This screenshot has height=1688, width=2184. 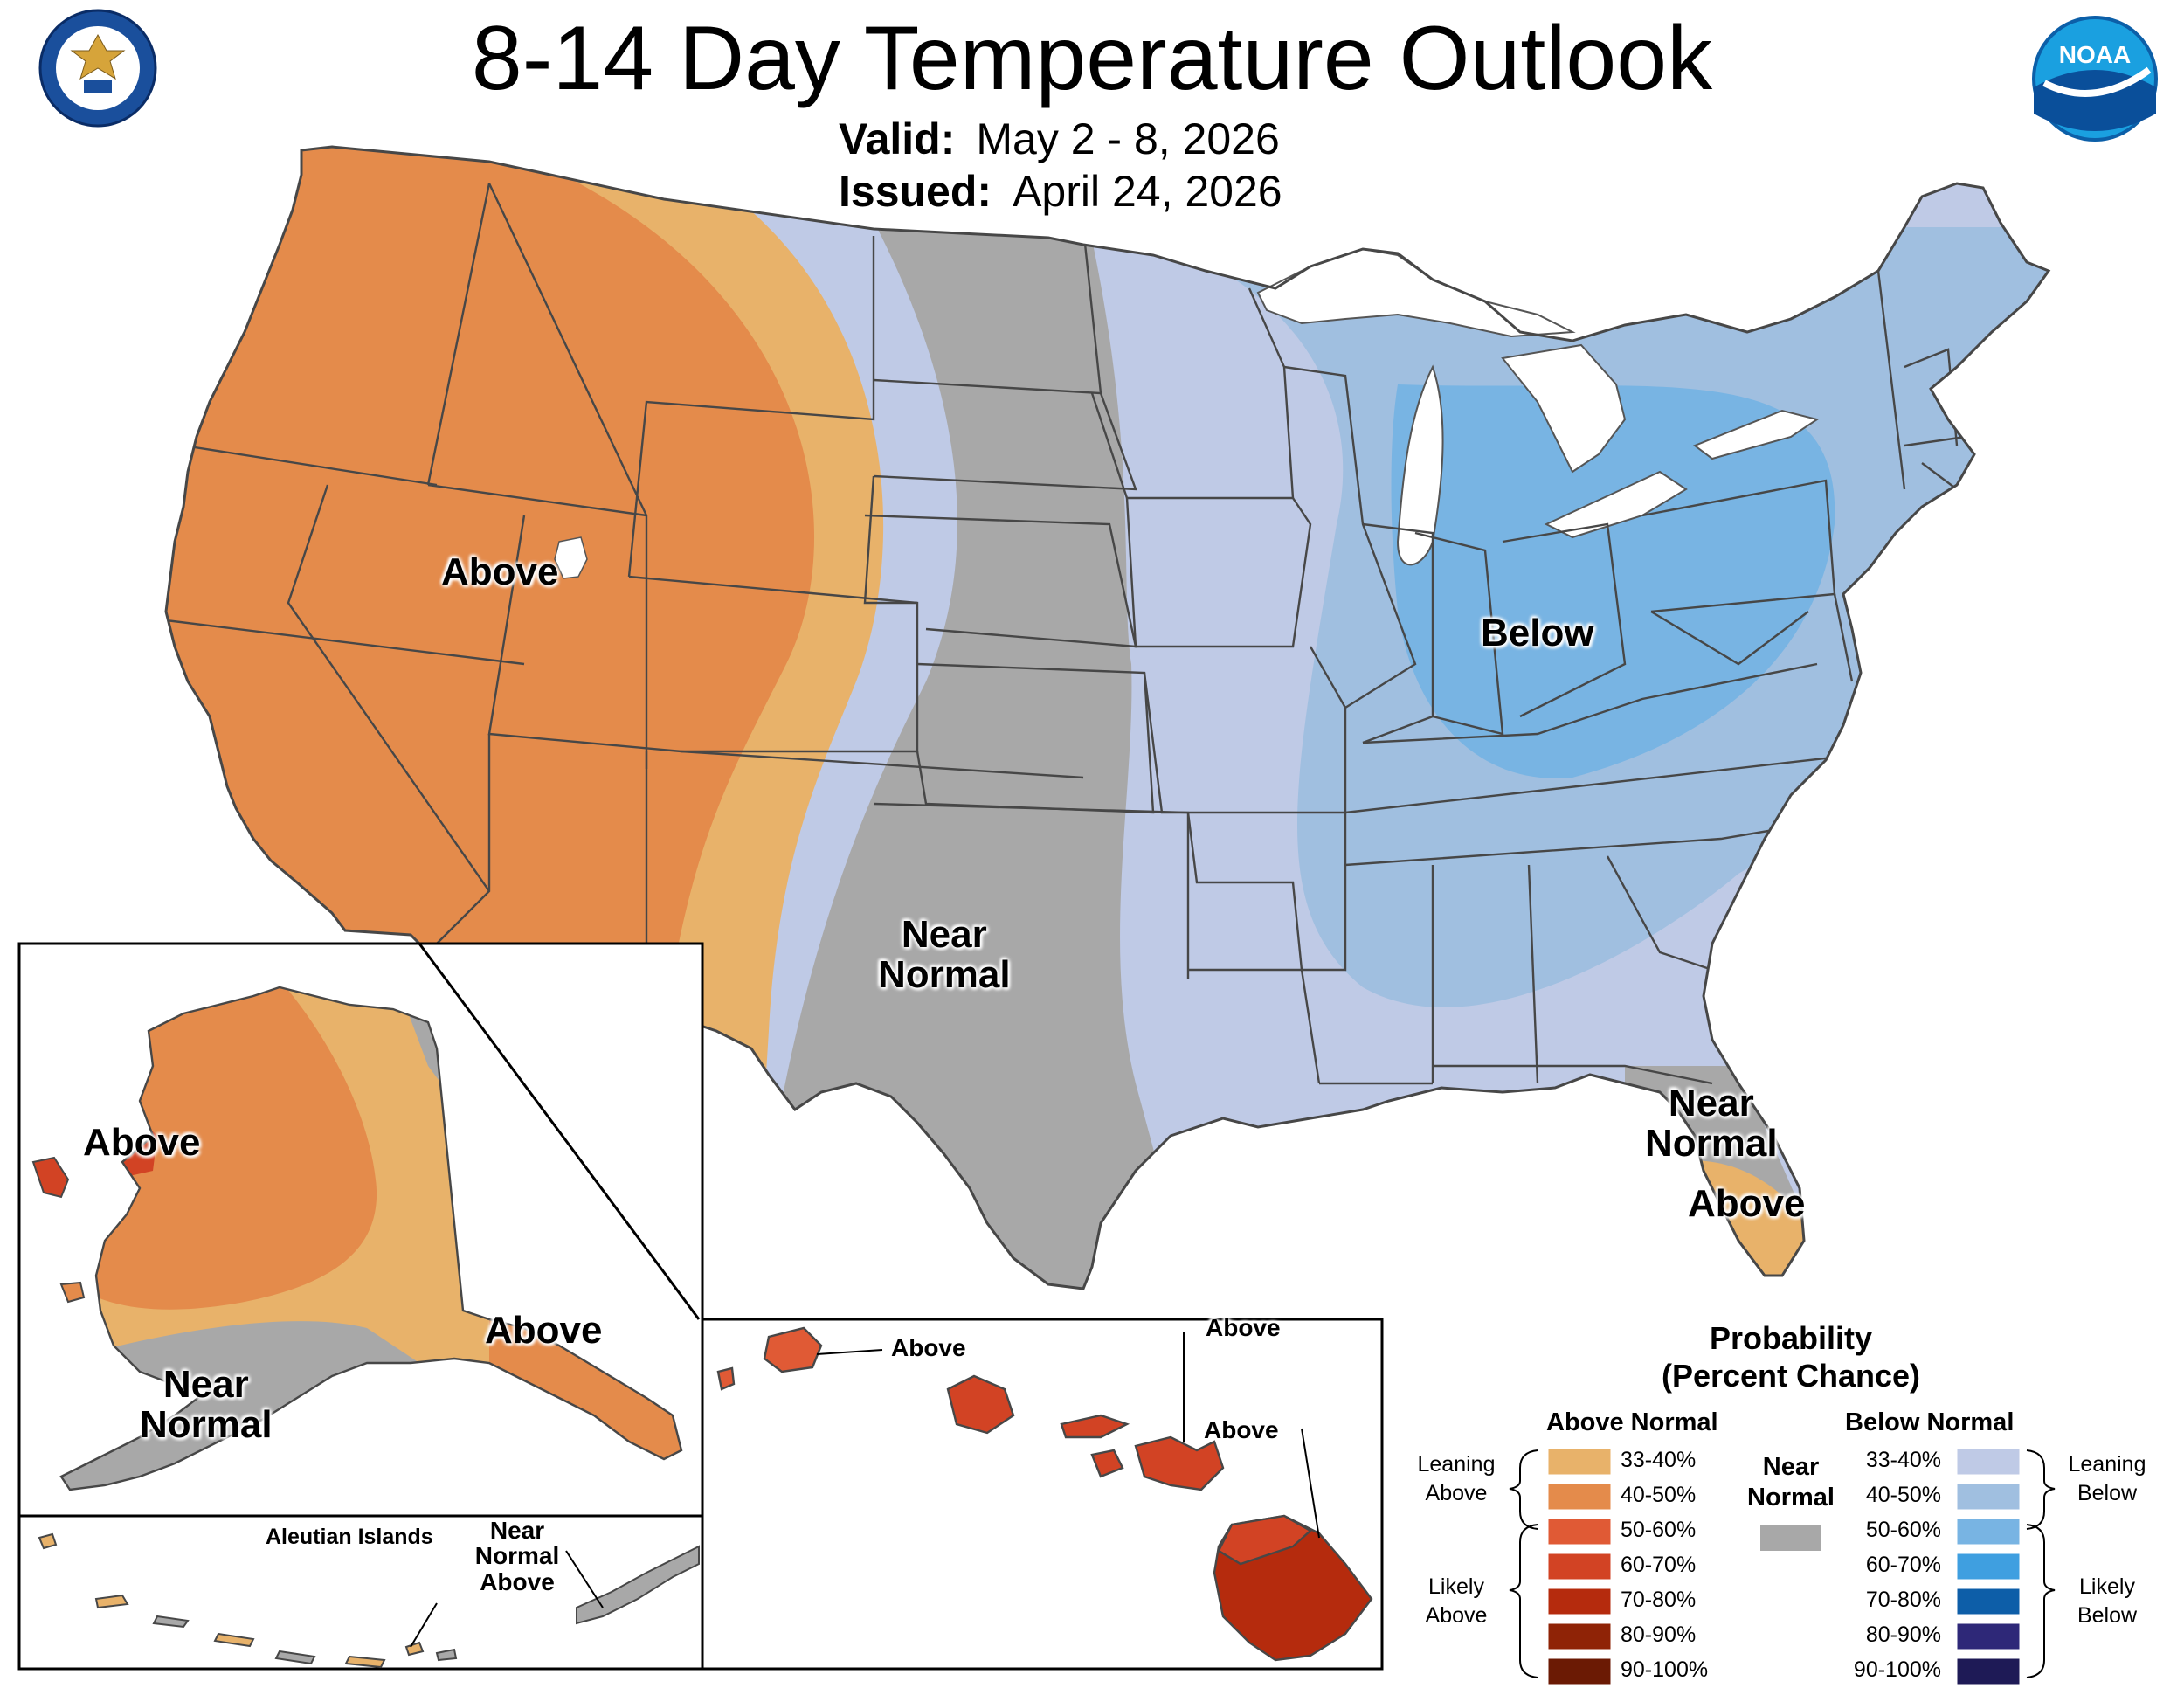 I want to click on legend-above-label-3: 60-70%, so click(x=1659, y=1565).